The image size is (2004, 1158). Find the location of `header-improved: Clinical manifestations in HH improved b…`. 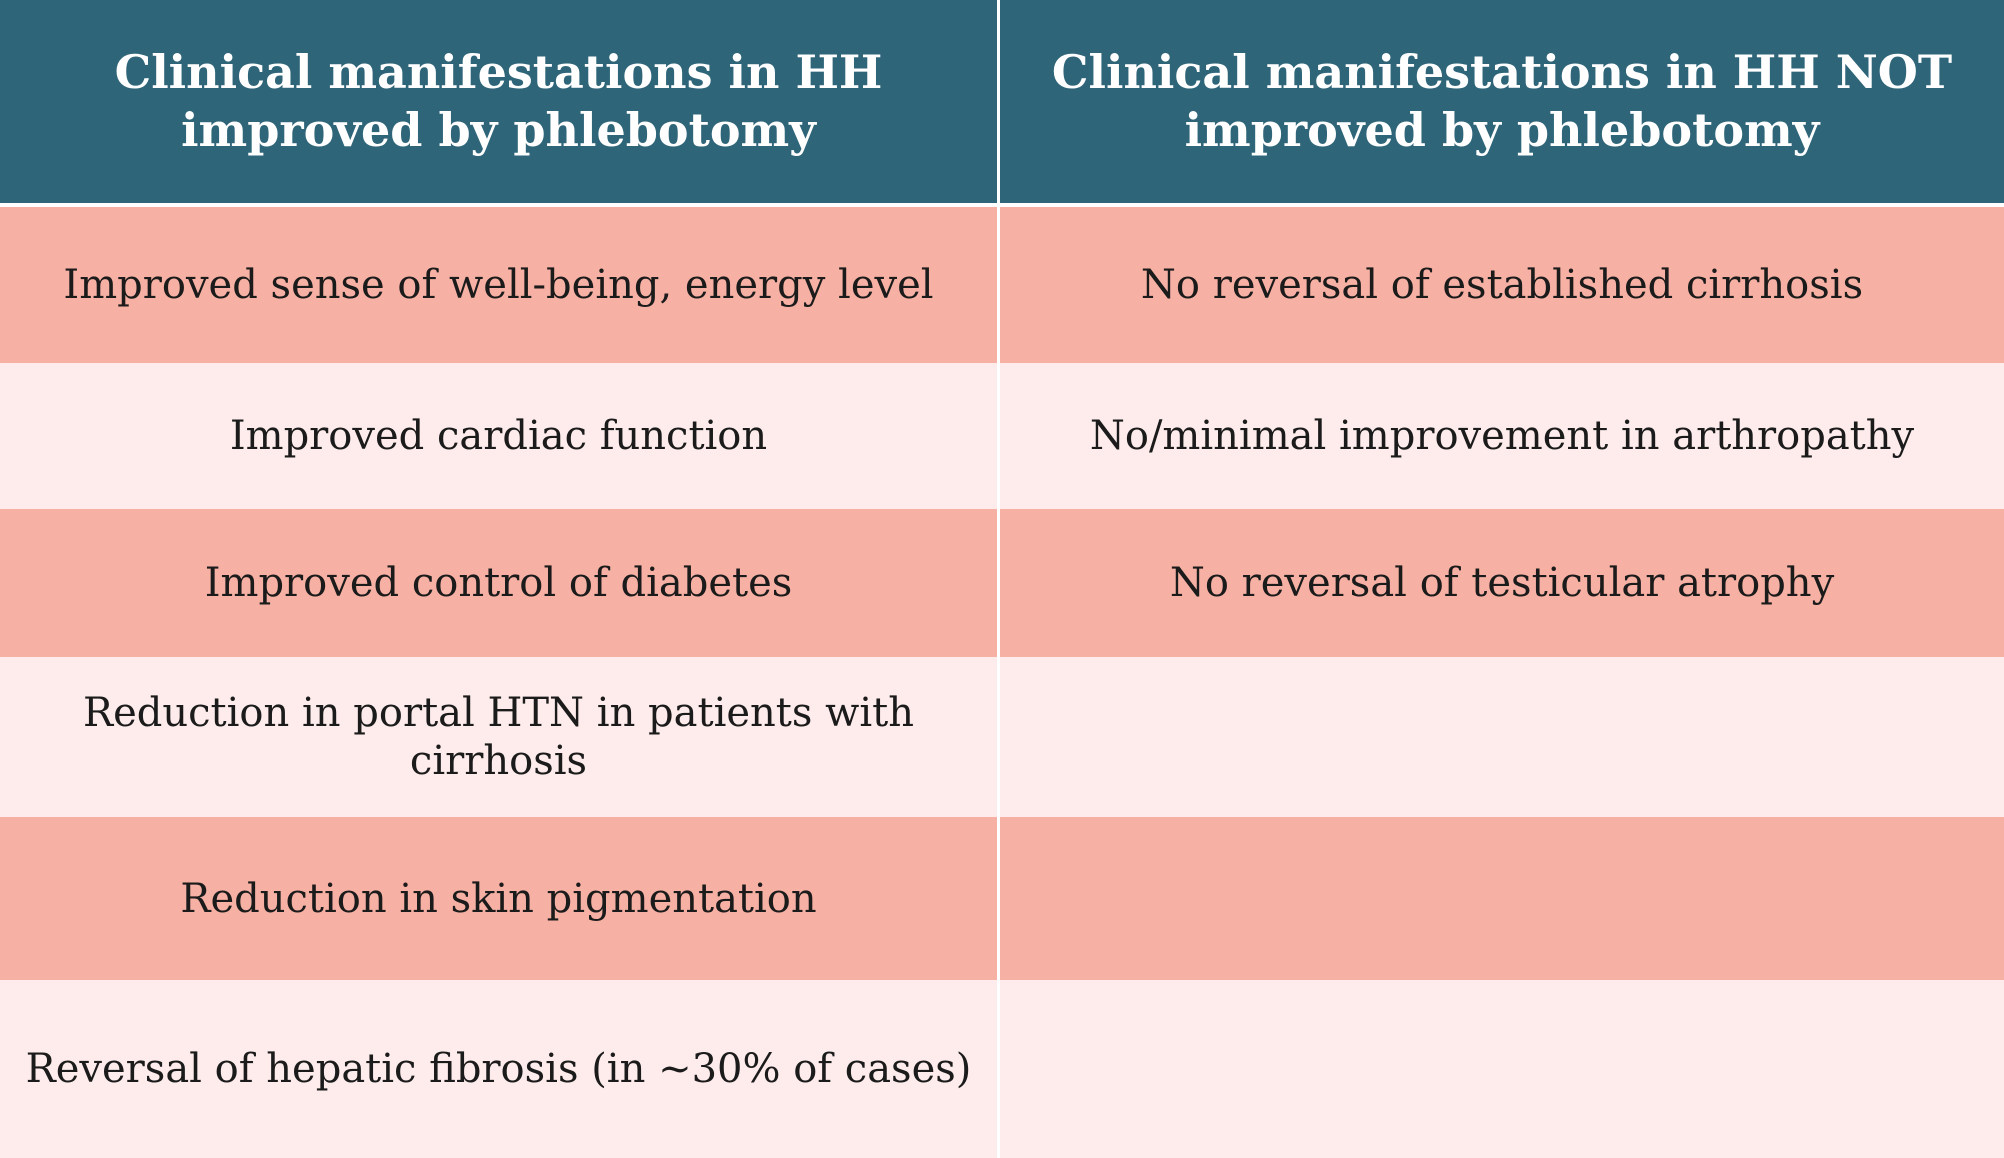

header-improved: Clinical manifestations in HH improved b… is located at coordinates (500, 101).